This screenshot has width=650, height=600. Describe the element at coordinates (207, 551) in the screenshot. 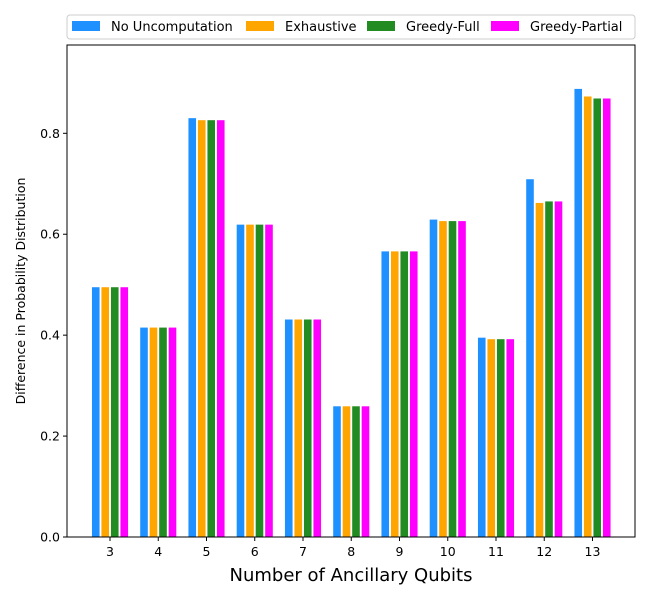

I see `x-tick-label: 5` at that location.